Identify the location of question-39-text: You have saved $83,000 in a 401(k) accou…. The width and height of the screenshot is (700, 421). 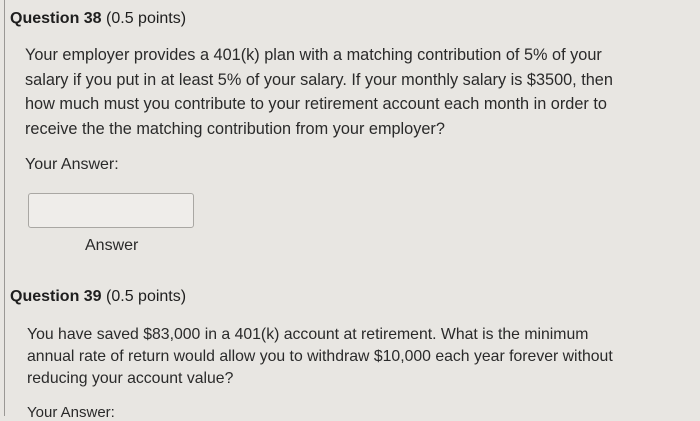
(320, 356).